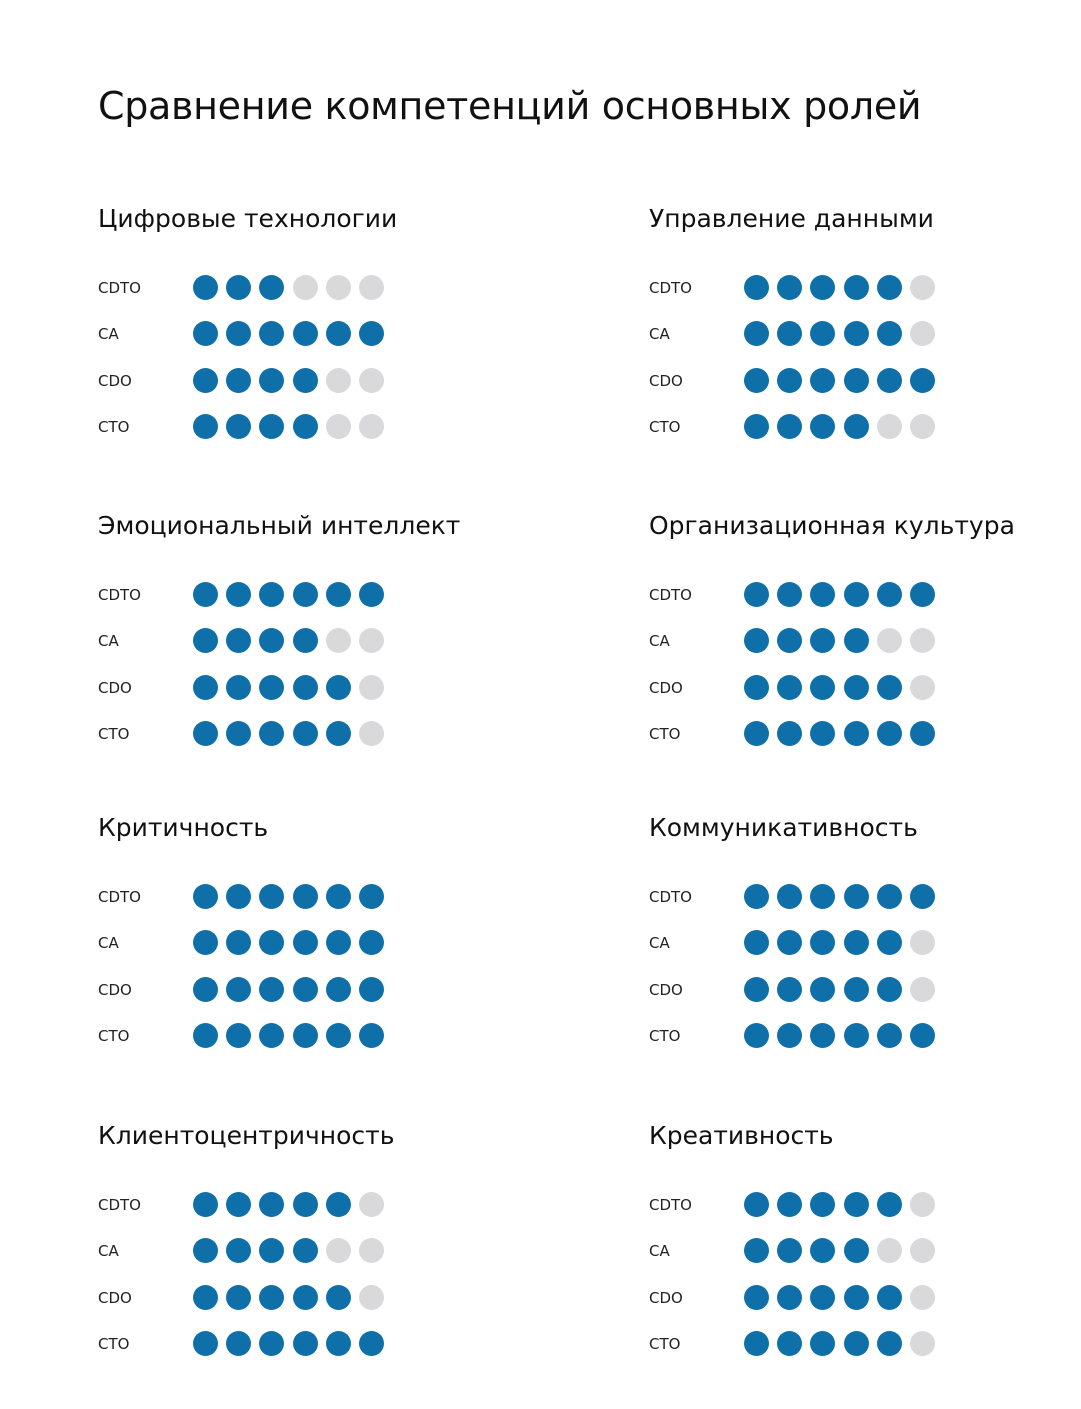 The image size is (1081, 1409). Describe the element at coordinates (248, 989) in the screenshot. I see `role-row: CDO` at that location.